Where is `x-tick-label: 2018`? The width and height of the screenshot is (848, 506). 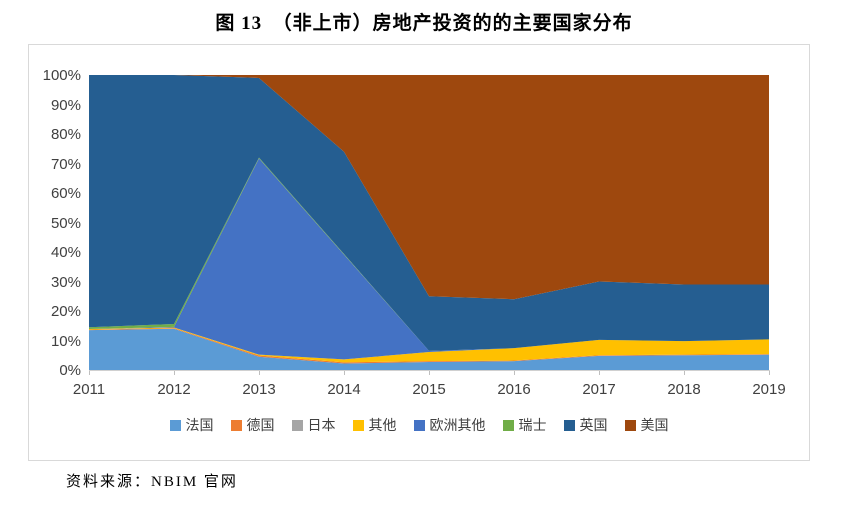
x-tick-label: 2018 is located at coordinates (684, 389).